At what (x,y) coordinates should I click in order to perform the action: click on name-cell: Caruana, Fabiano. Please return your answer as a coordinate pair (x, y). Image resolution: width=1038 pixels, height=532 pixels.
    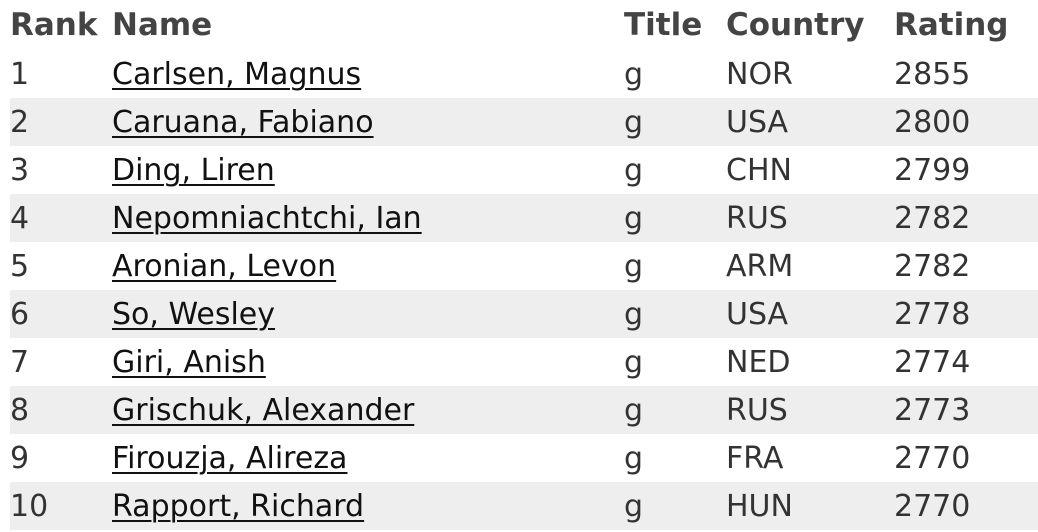
    Looking at the image, I should click on (368, 122).